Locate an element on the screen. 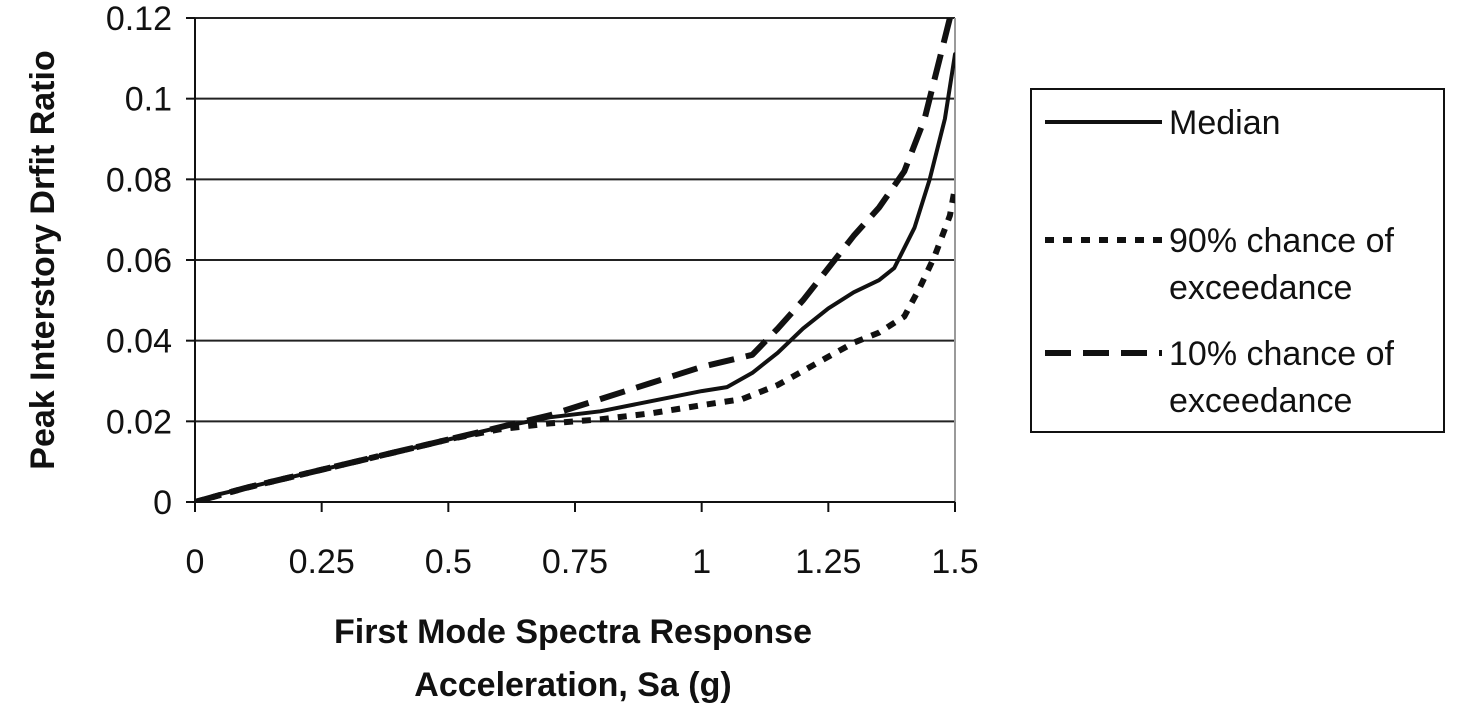 This screenshot has height=718, width=1469. x-tick-label-0: 0 is located at coordinates (195, 562).